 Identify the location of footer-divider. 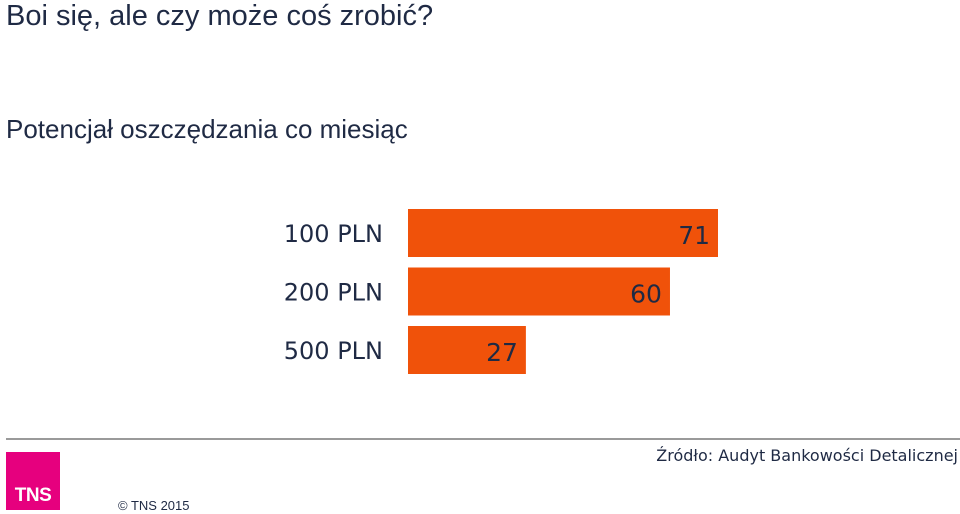
(483, 439).